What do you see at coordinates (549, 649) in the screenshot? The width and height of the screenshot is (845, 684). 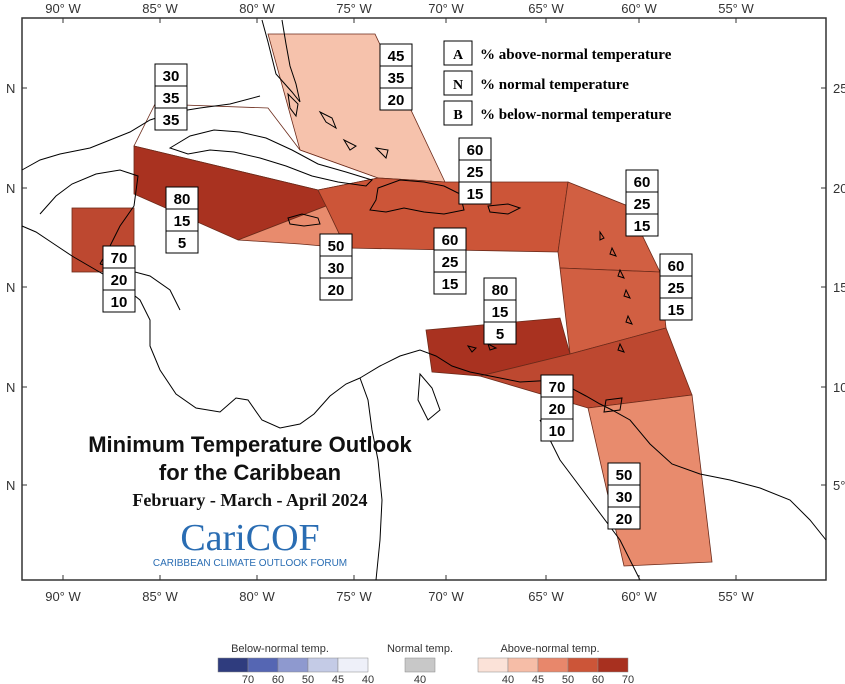 I see `colorbar-above-title: Above-normal temp.` at bounding box center [549, 649].